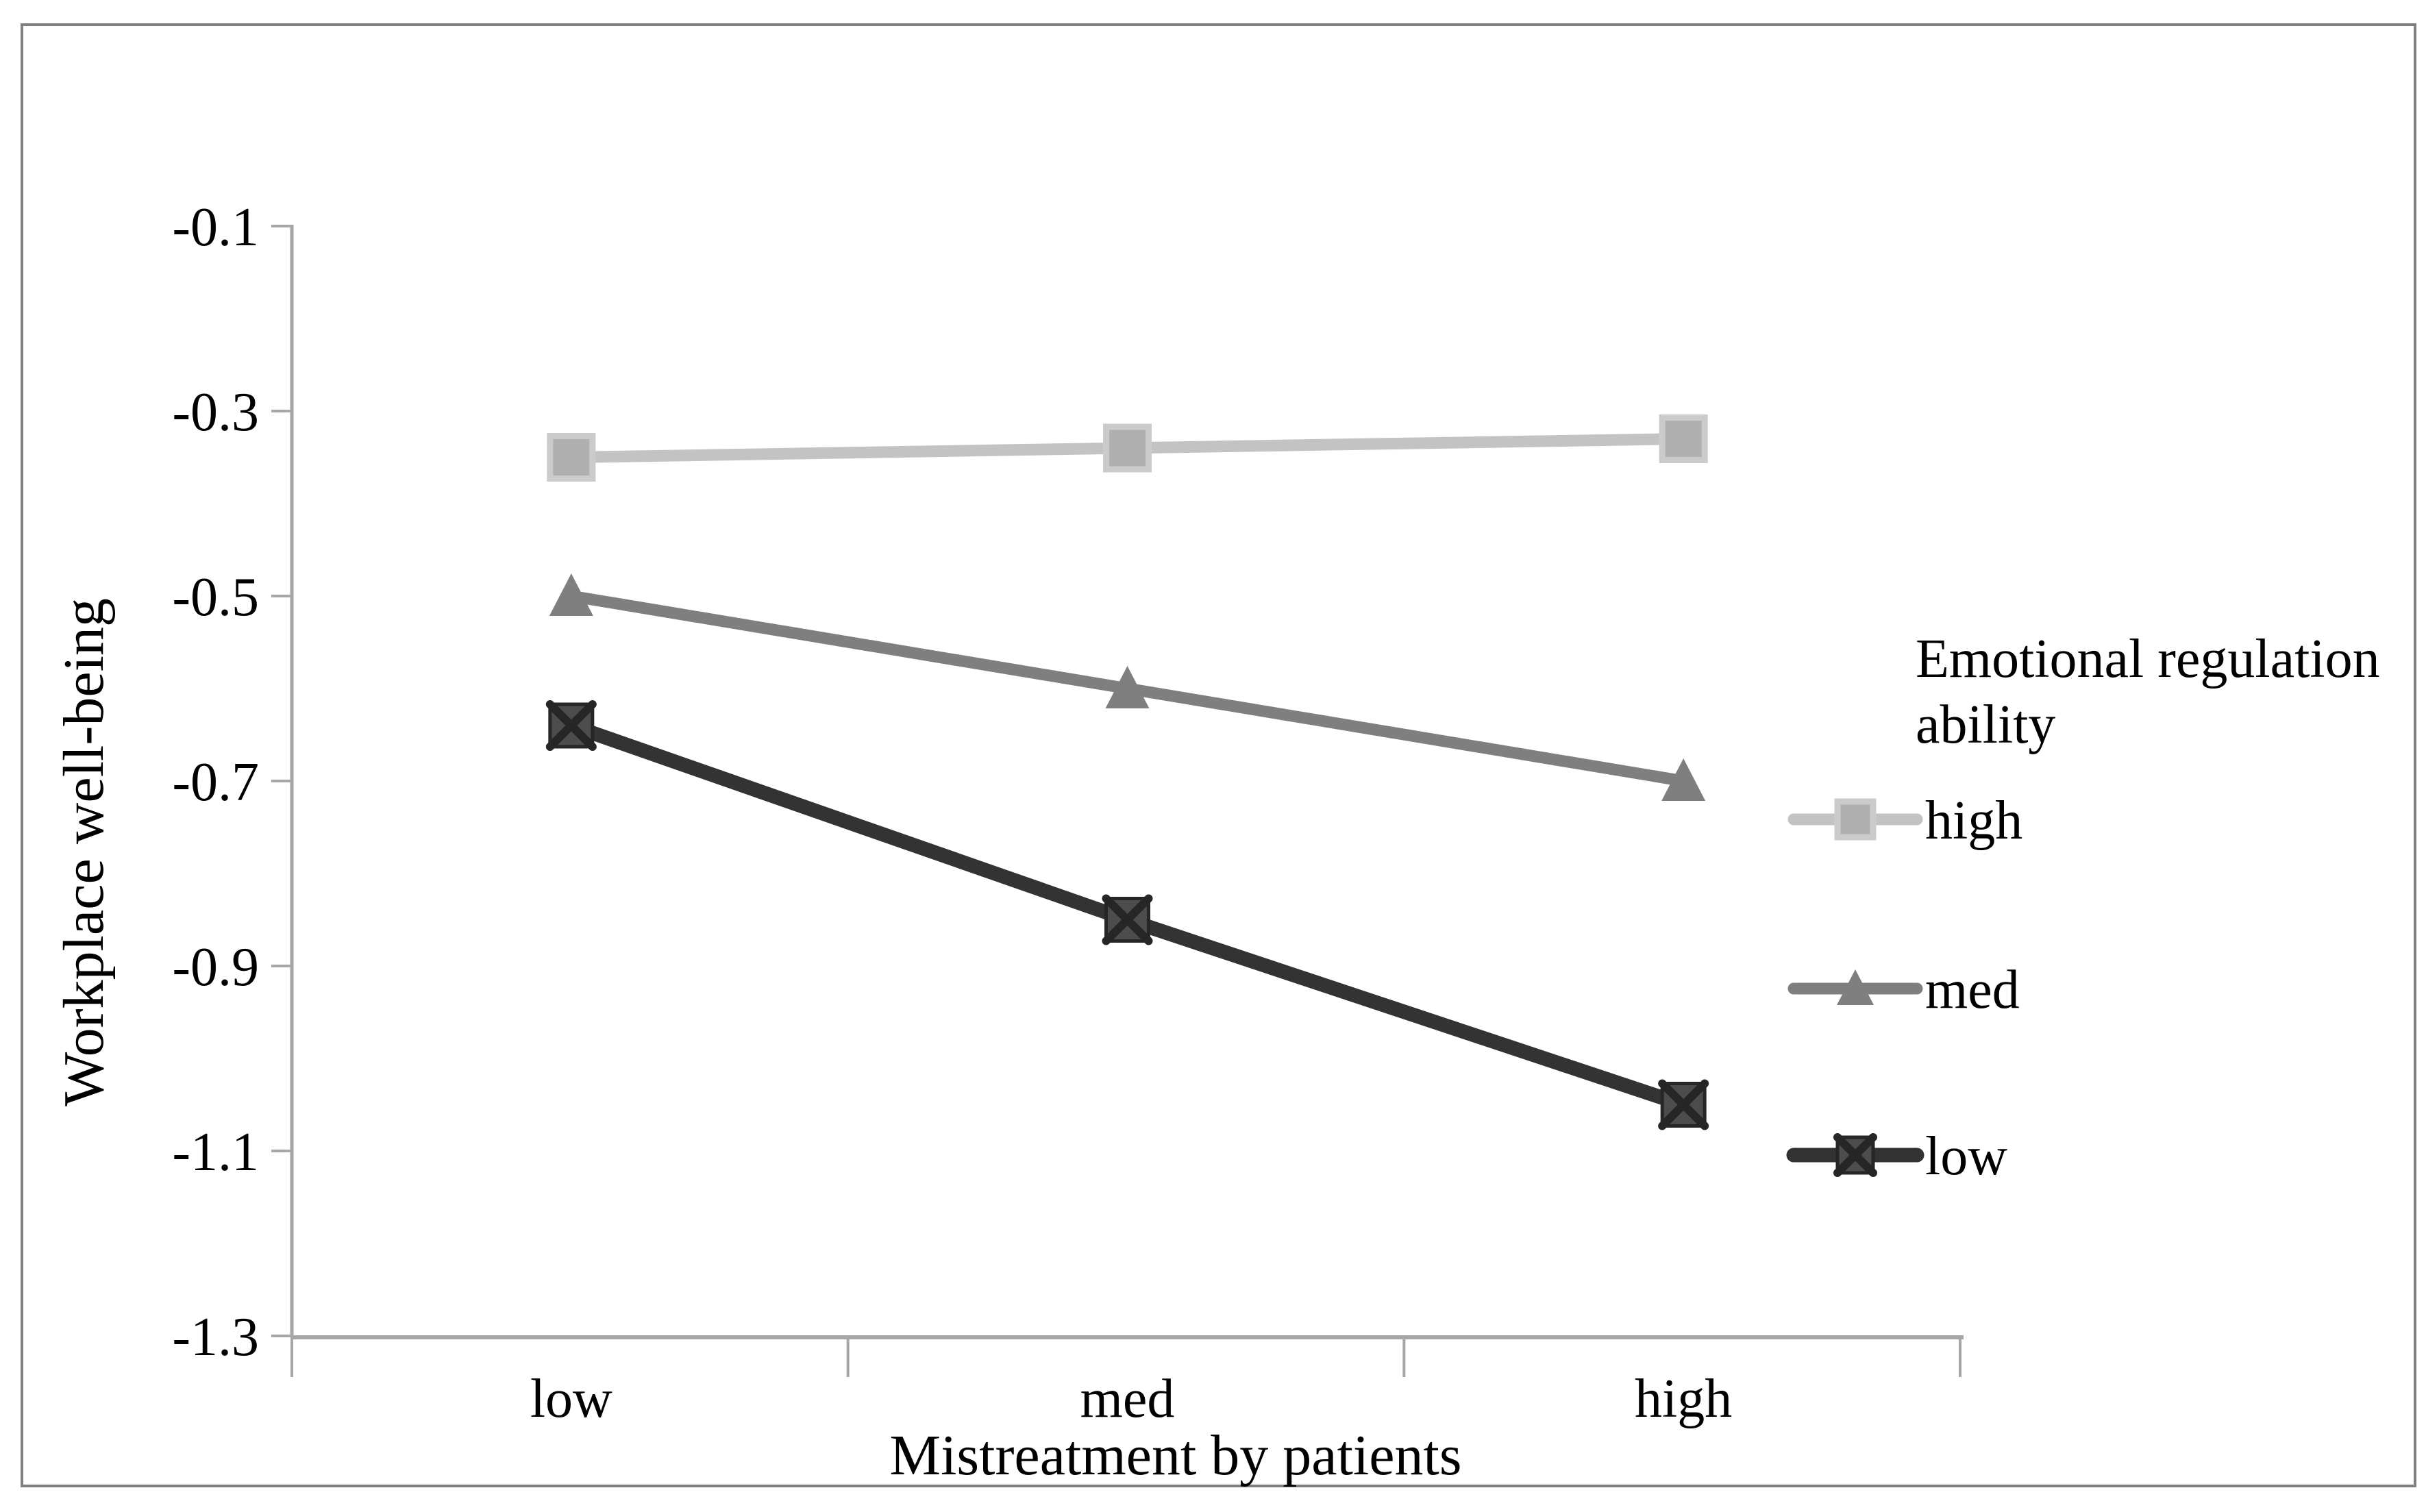 The width and height of the screenshot is (2426, 1512). Describe the element at coordinates (1127, 1399) in the screenshot. I see `x-category-label: med` at that location.